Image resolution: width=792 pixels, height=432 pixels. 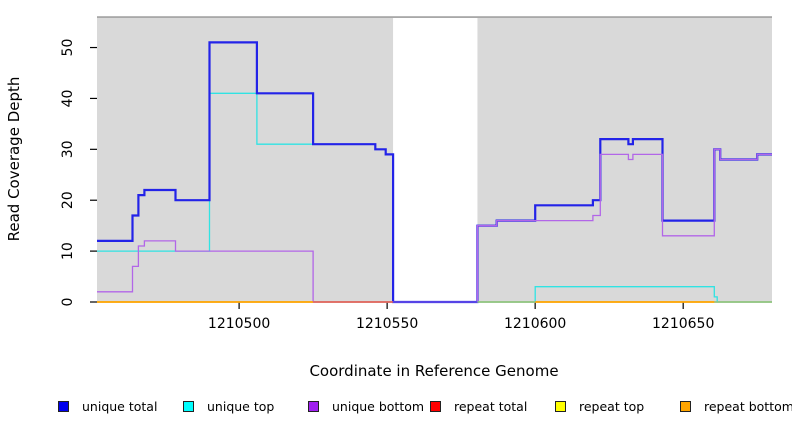 I want to click on x-tick-label: 1210650, so click(x=683, y=324).